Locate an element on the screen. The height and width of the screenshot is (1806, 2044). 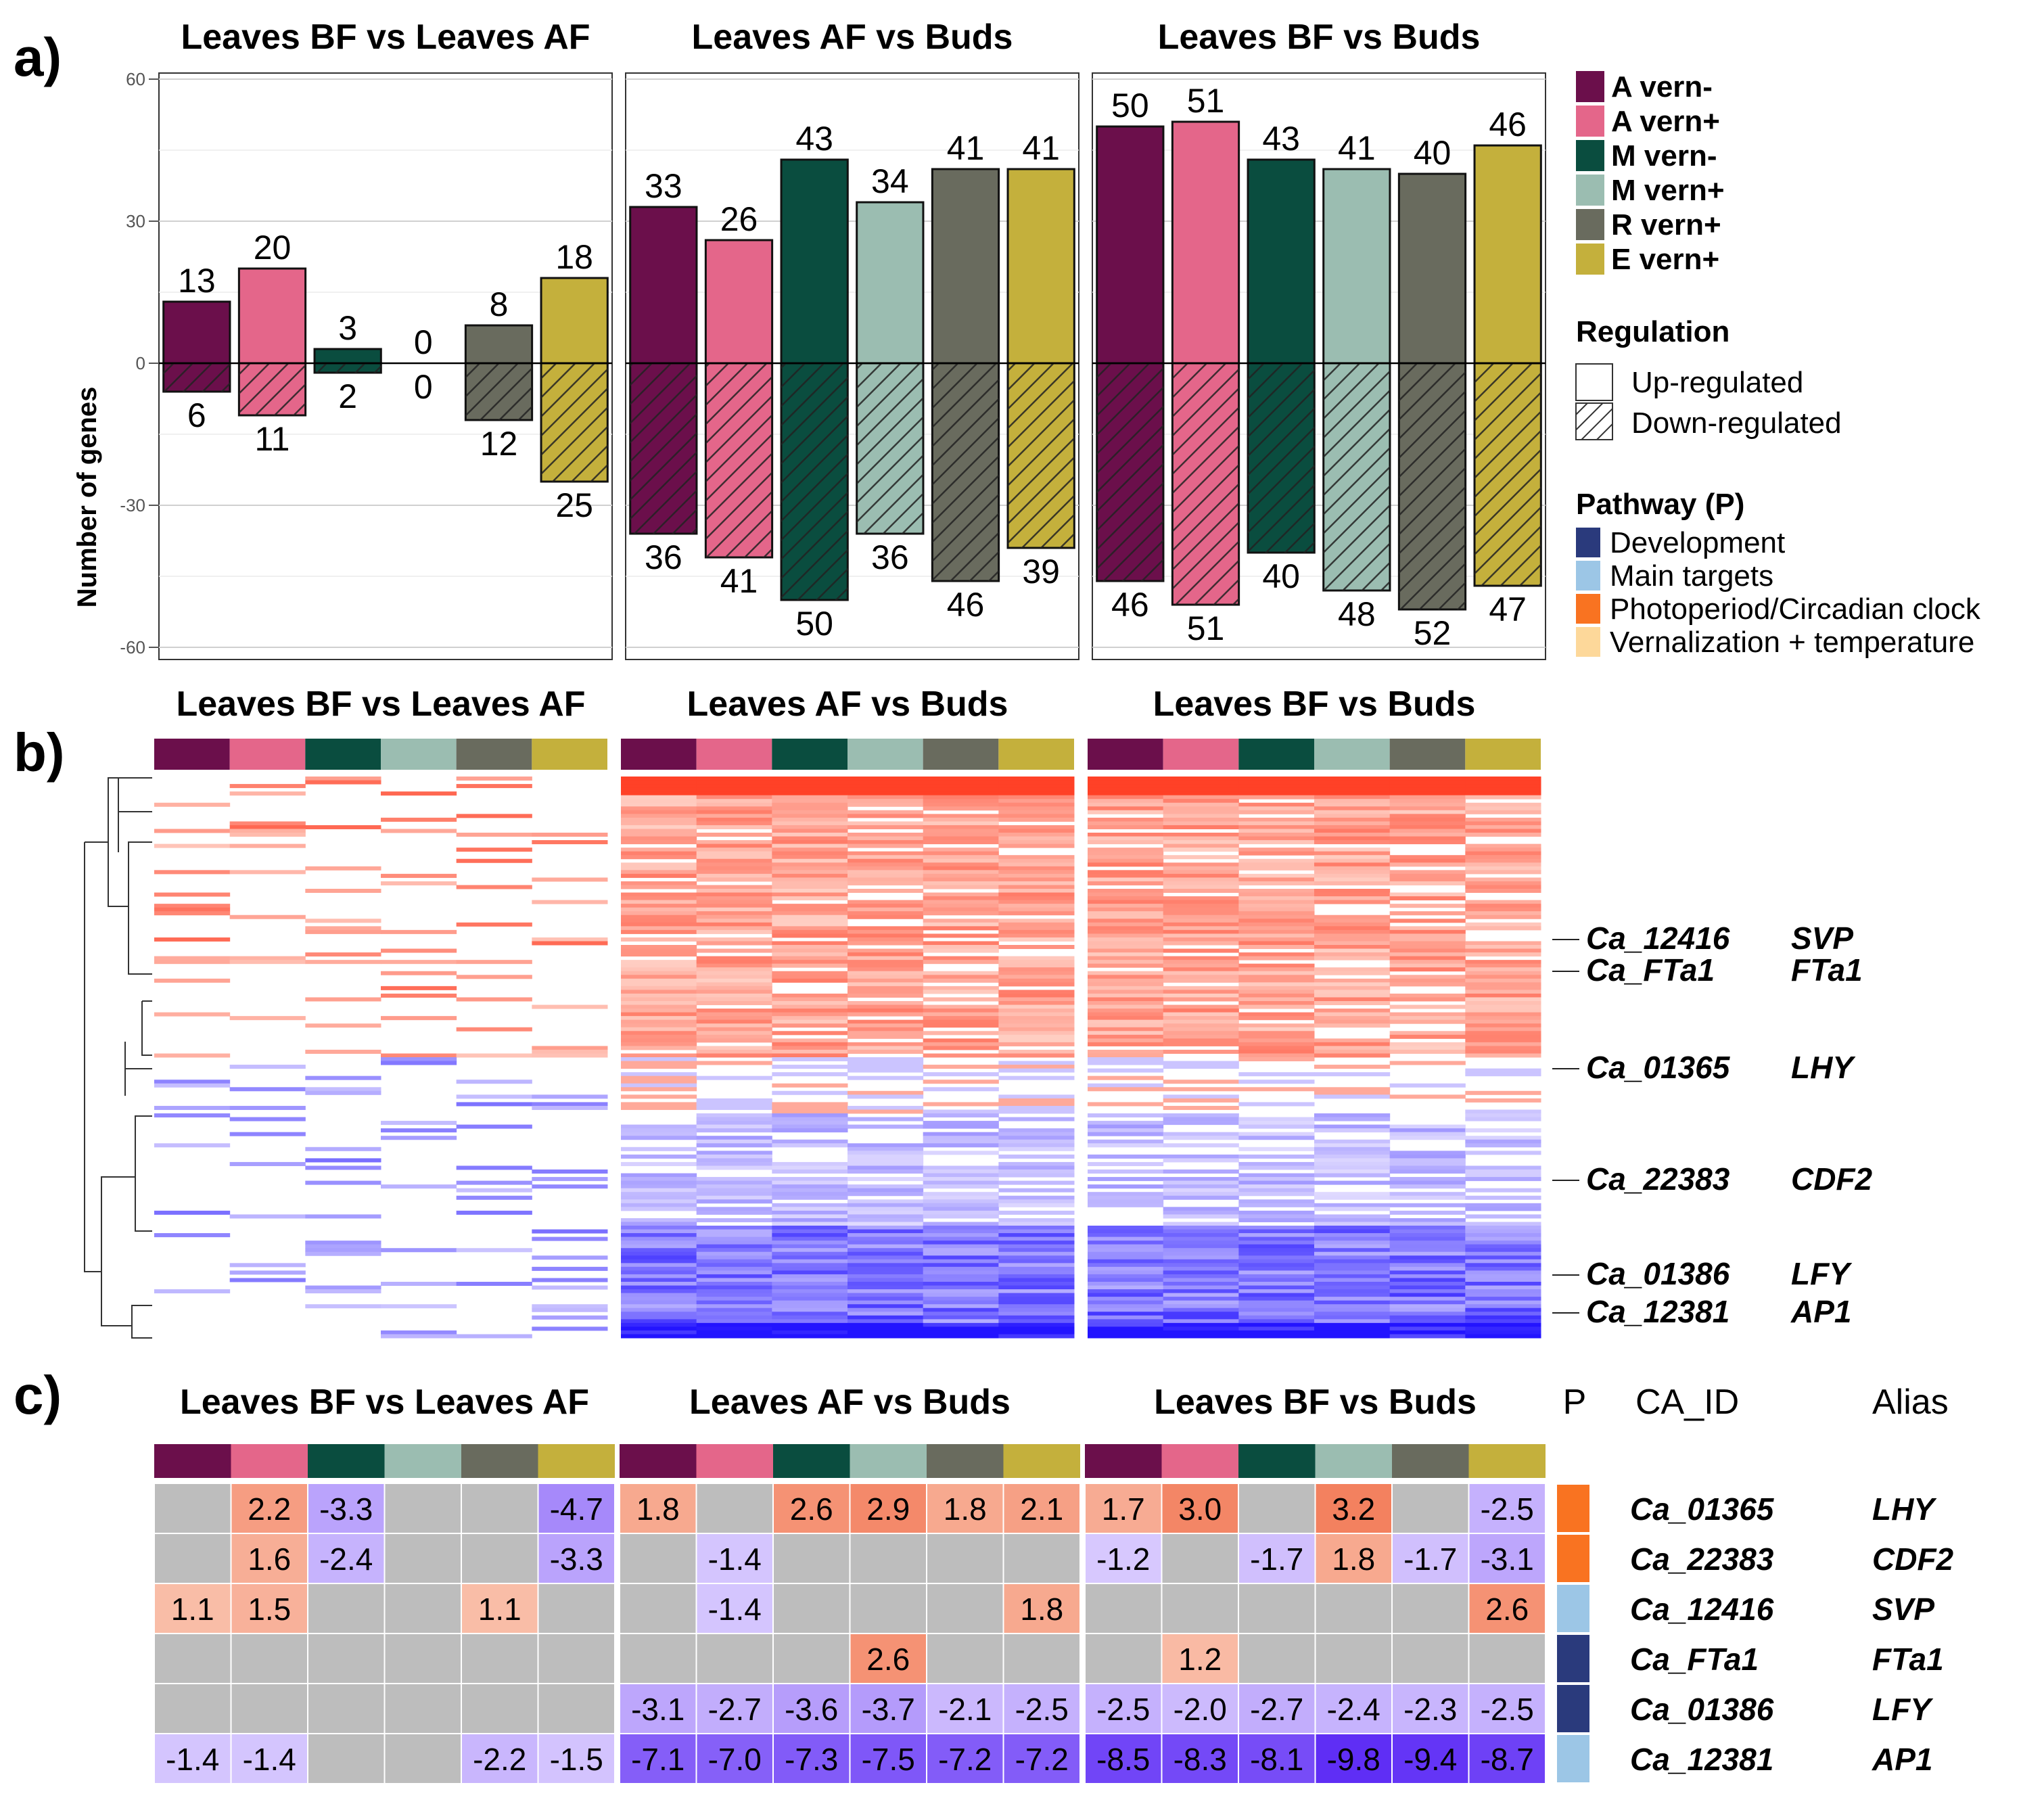
heatmap-gene-alias: CDF2 is located at coordinates (1832, 1179).